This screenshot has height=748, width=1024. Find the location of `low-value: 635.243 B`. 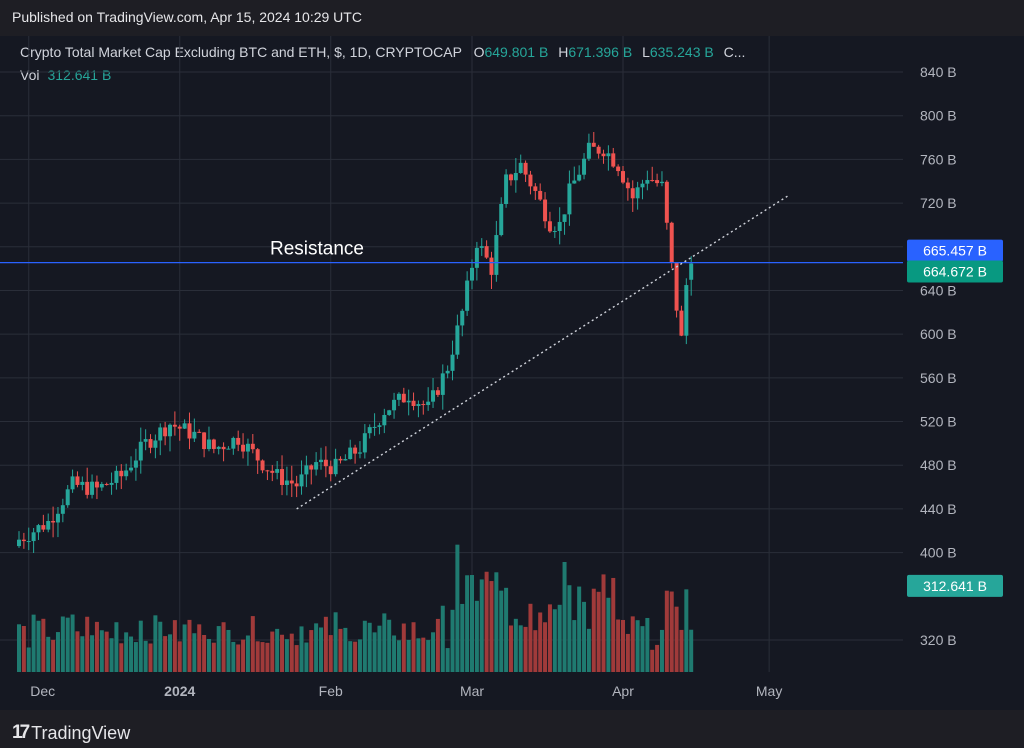

low-value: 635.243 B is located at coordinates (681, 52).